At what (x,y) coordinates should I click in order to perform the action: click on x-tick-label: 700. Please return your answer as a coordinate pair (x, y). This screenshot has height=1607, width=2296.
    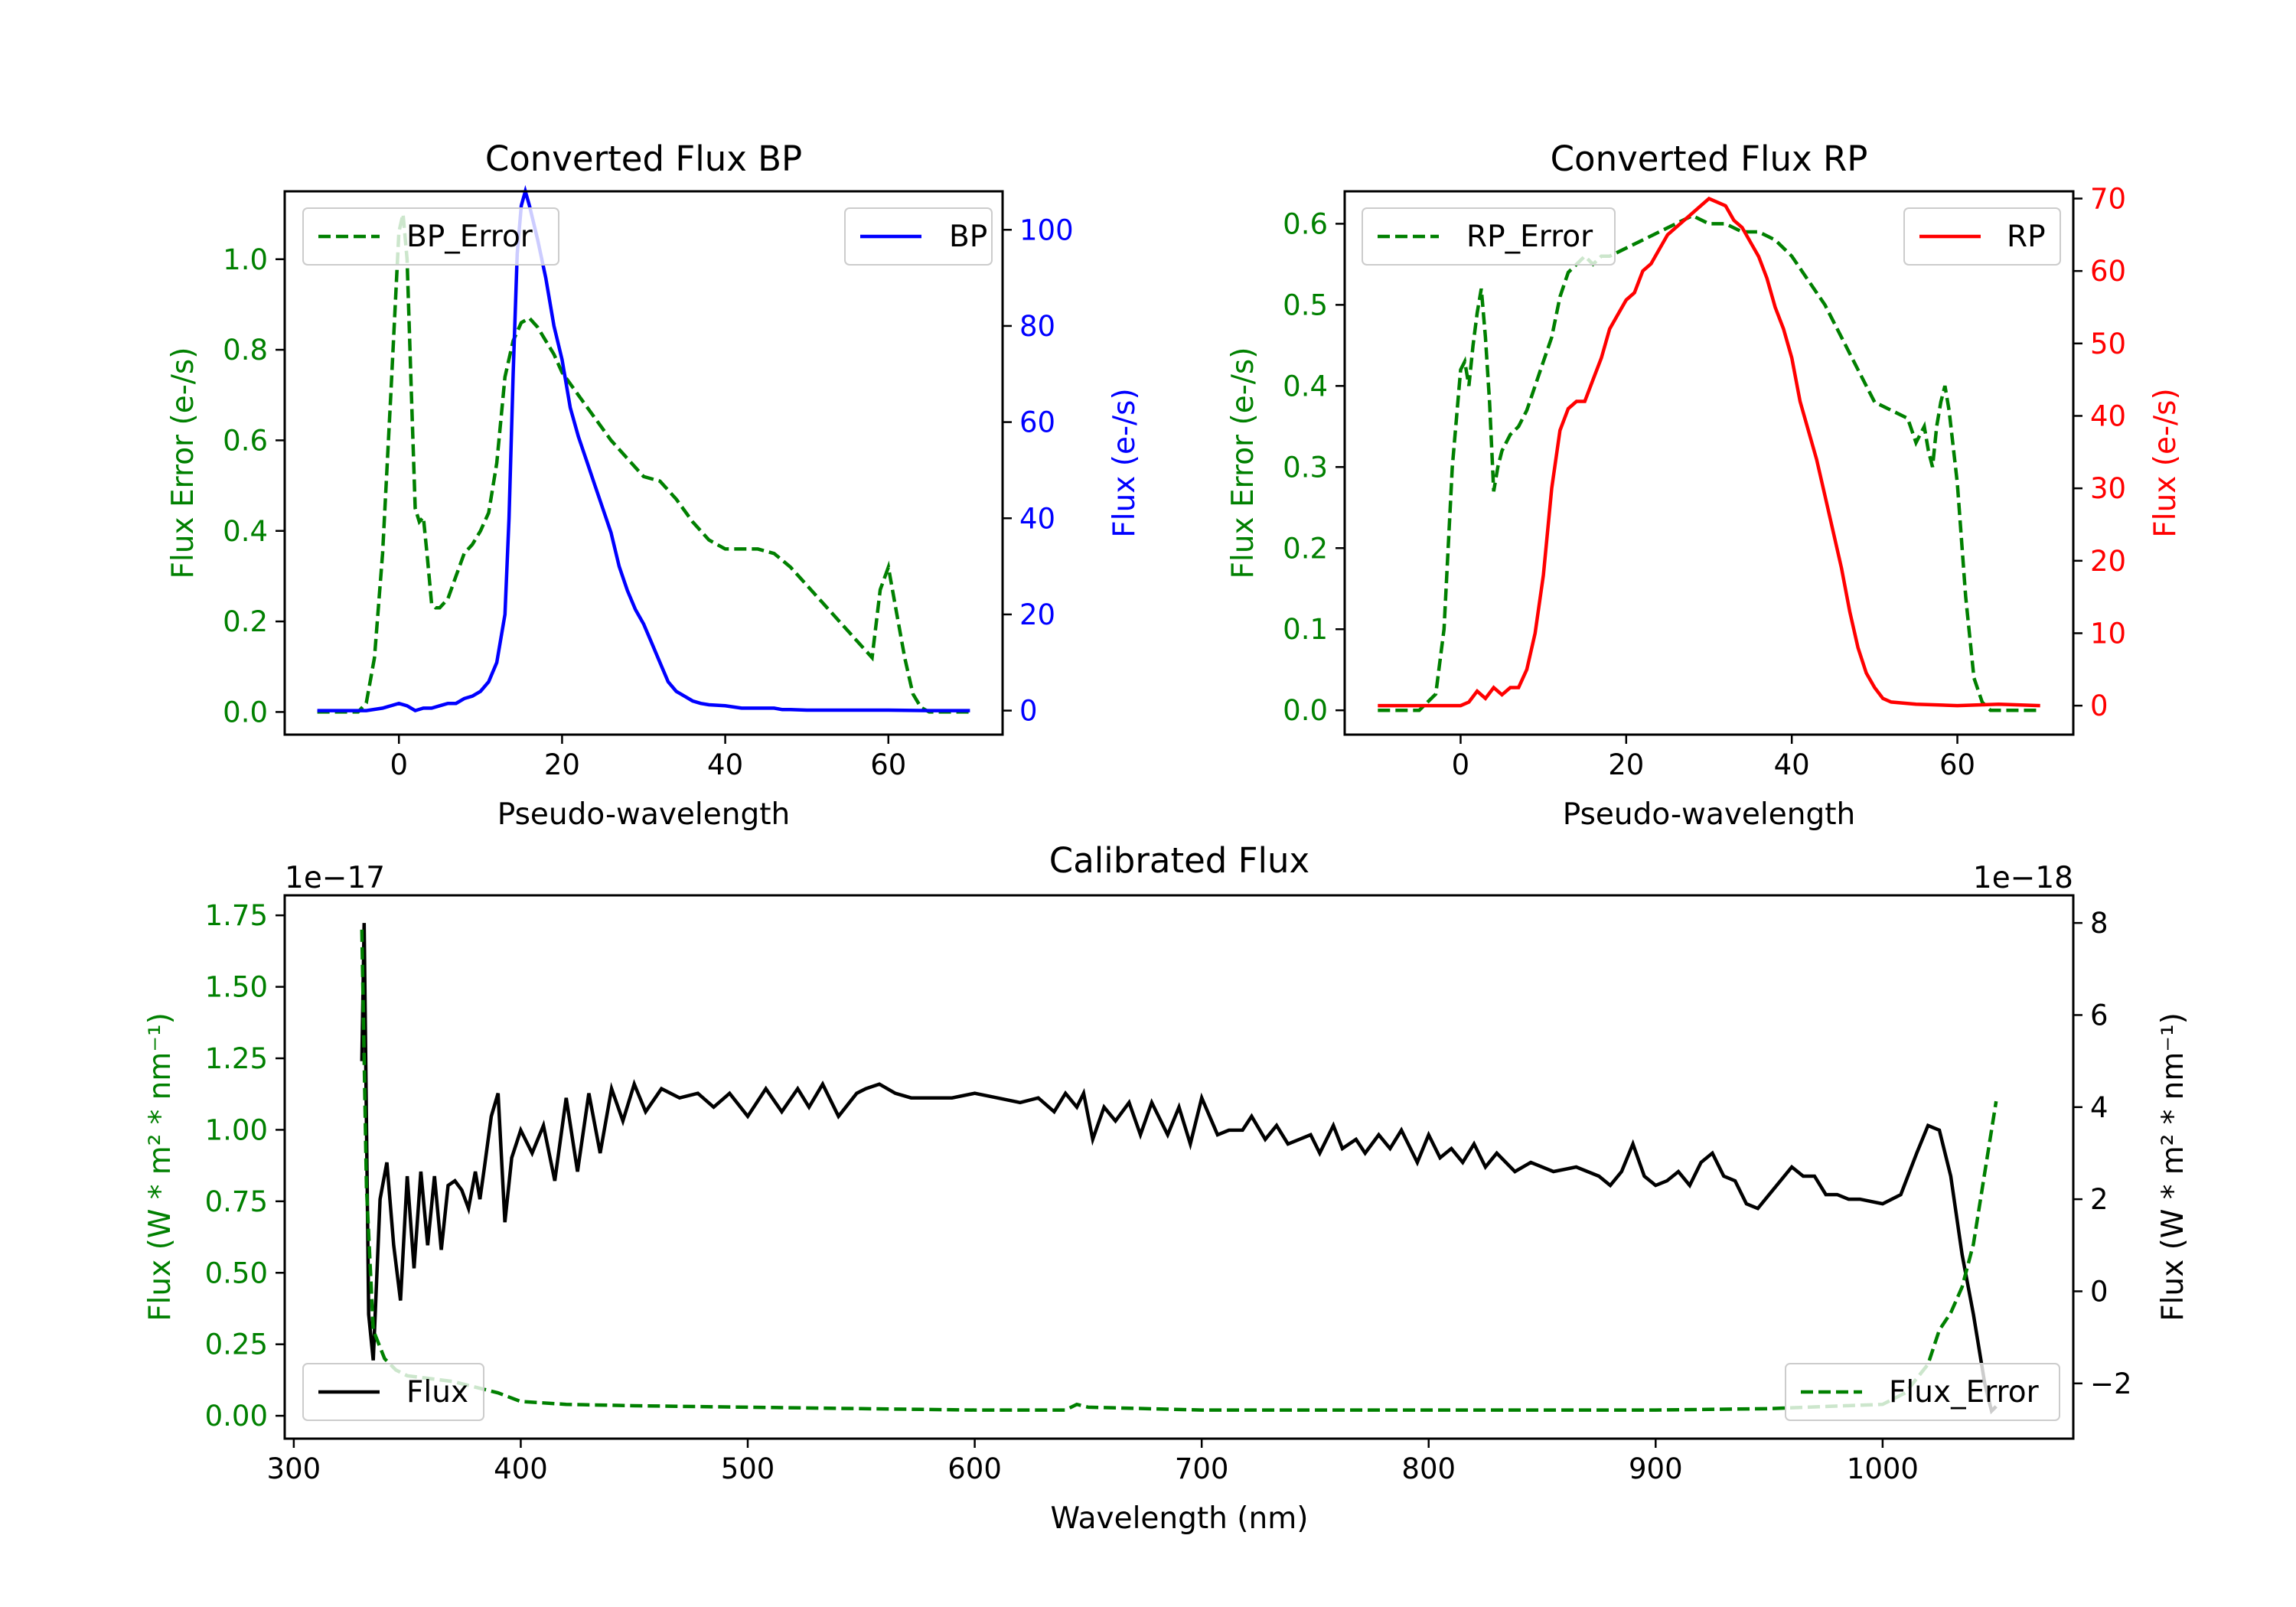
    Looking at the image, I should click on (1202, 1468).